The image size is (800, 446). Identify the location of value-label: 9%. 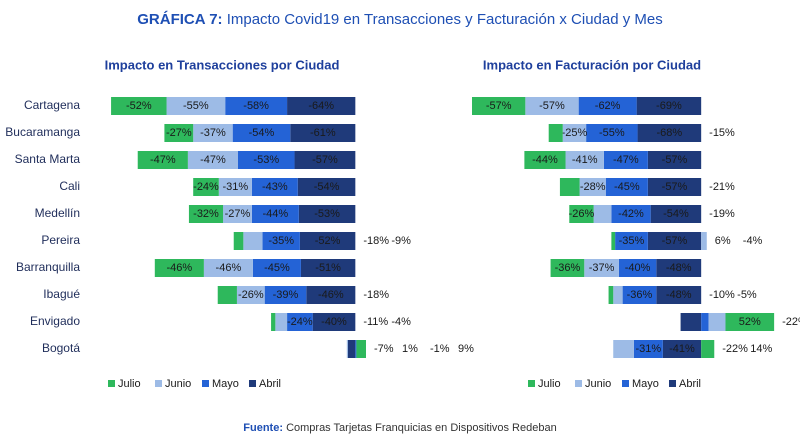
(466, 349).